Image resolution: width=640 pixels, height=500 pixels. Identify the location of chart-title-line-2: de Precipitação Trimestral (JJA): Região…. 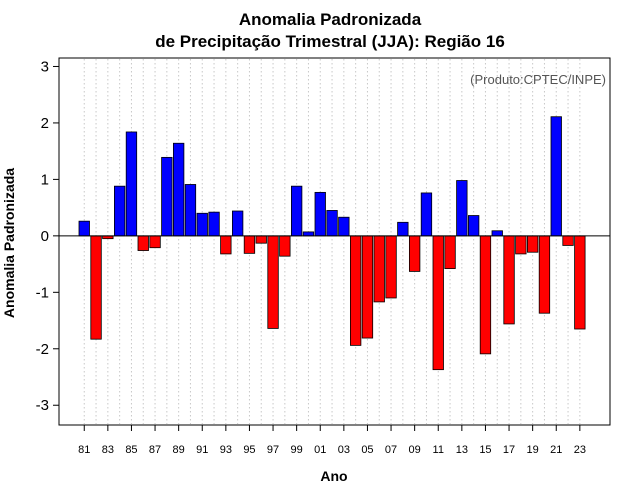
(330, 41).